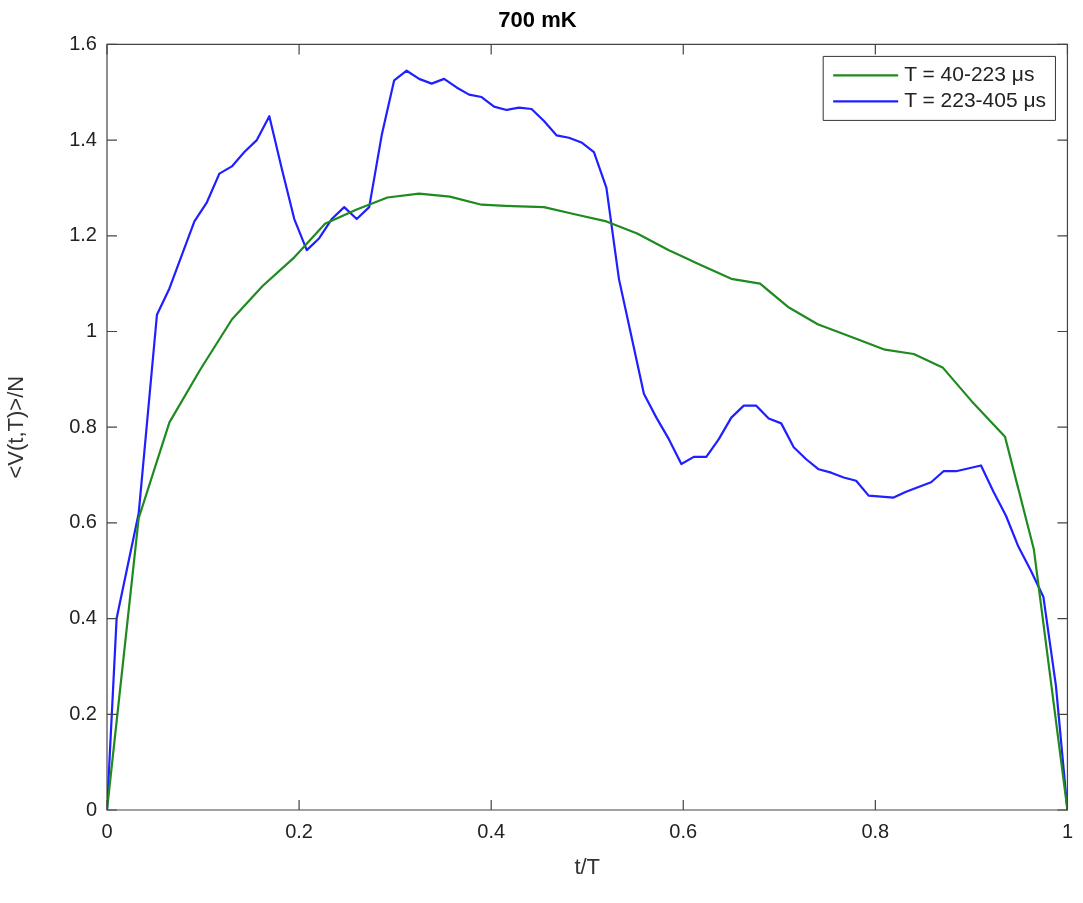 The image size is (1083, 903). What do you see at coordinates (83, 234) in the screenshot?
I see `y-tick-label: 1.2` at bounding box center [83, 234].